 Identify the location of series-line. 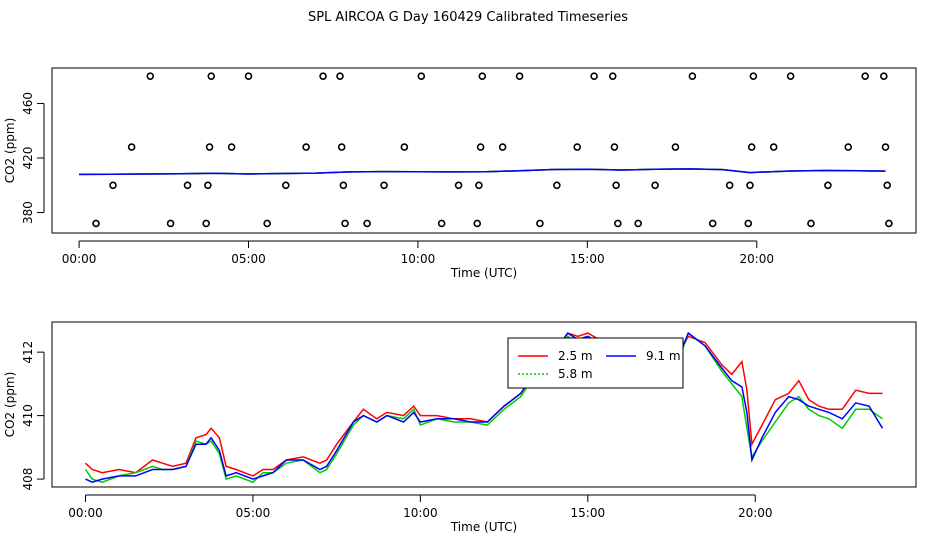
(482, 172).